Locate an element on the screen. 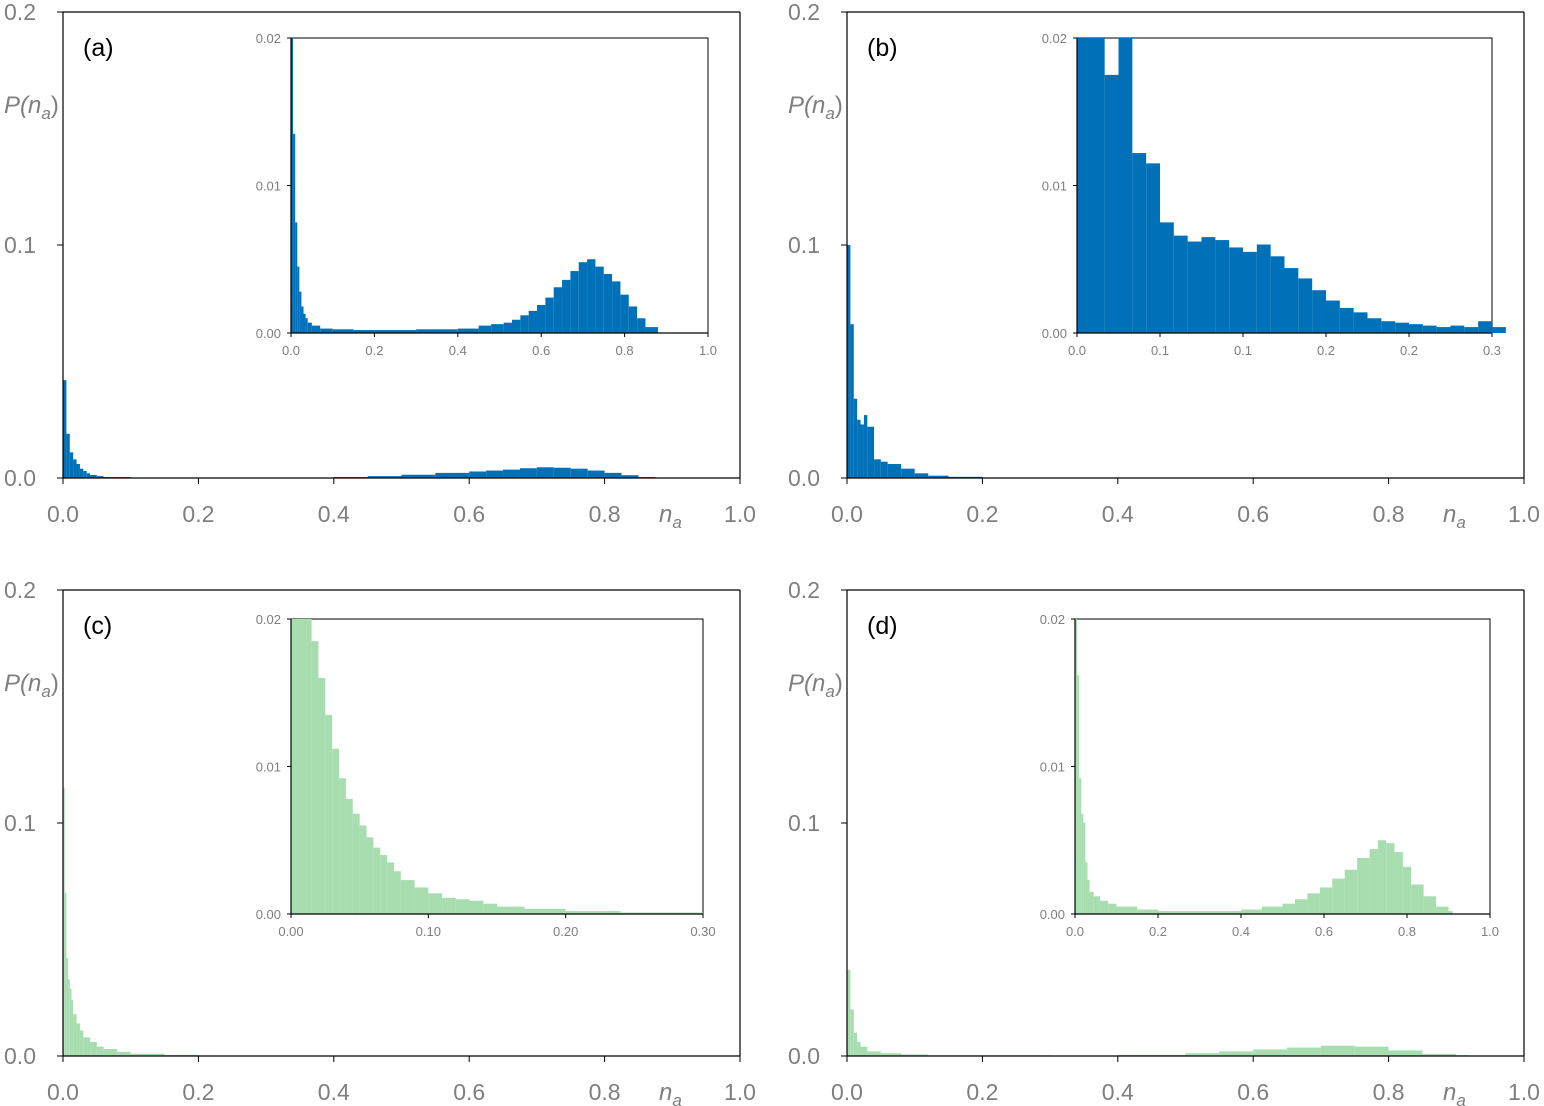 Image resolution: width=1544 pixels, height=1106 pixels. x-tick-label: 0.4 is located at coordinates (334, 514).